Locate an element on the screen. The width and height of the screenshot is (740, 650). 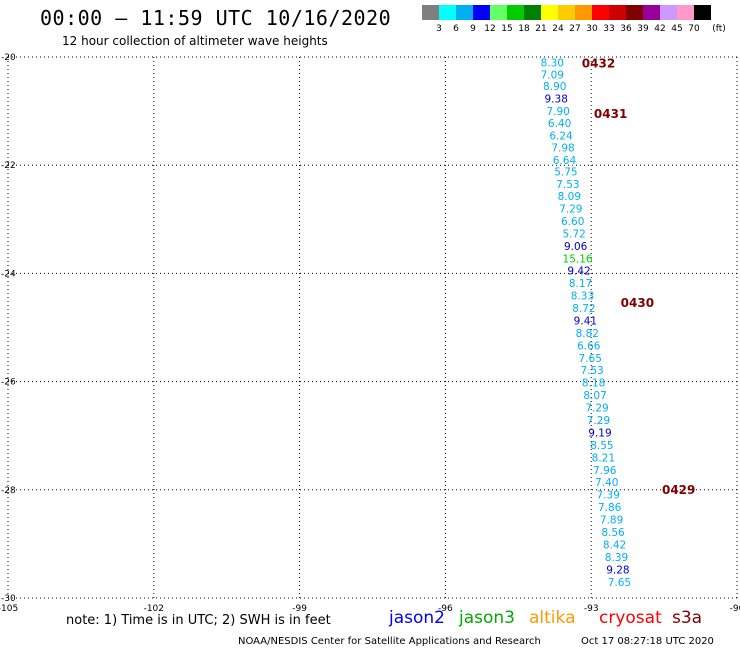
swh-value: 7.39 is located at coordinates (608, 496).